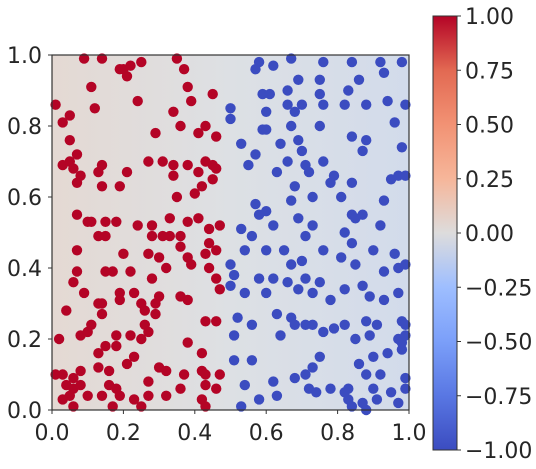 The image size is (536, 469). What do you see at coordinates (123, 433) in the screenshot?
I see `x-tick-label-1: 0.2` at bounding box center [123, 433].